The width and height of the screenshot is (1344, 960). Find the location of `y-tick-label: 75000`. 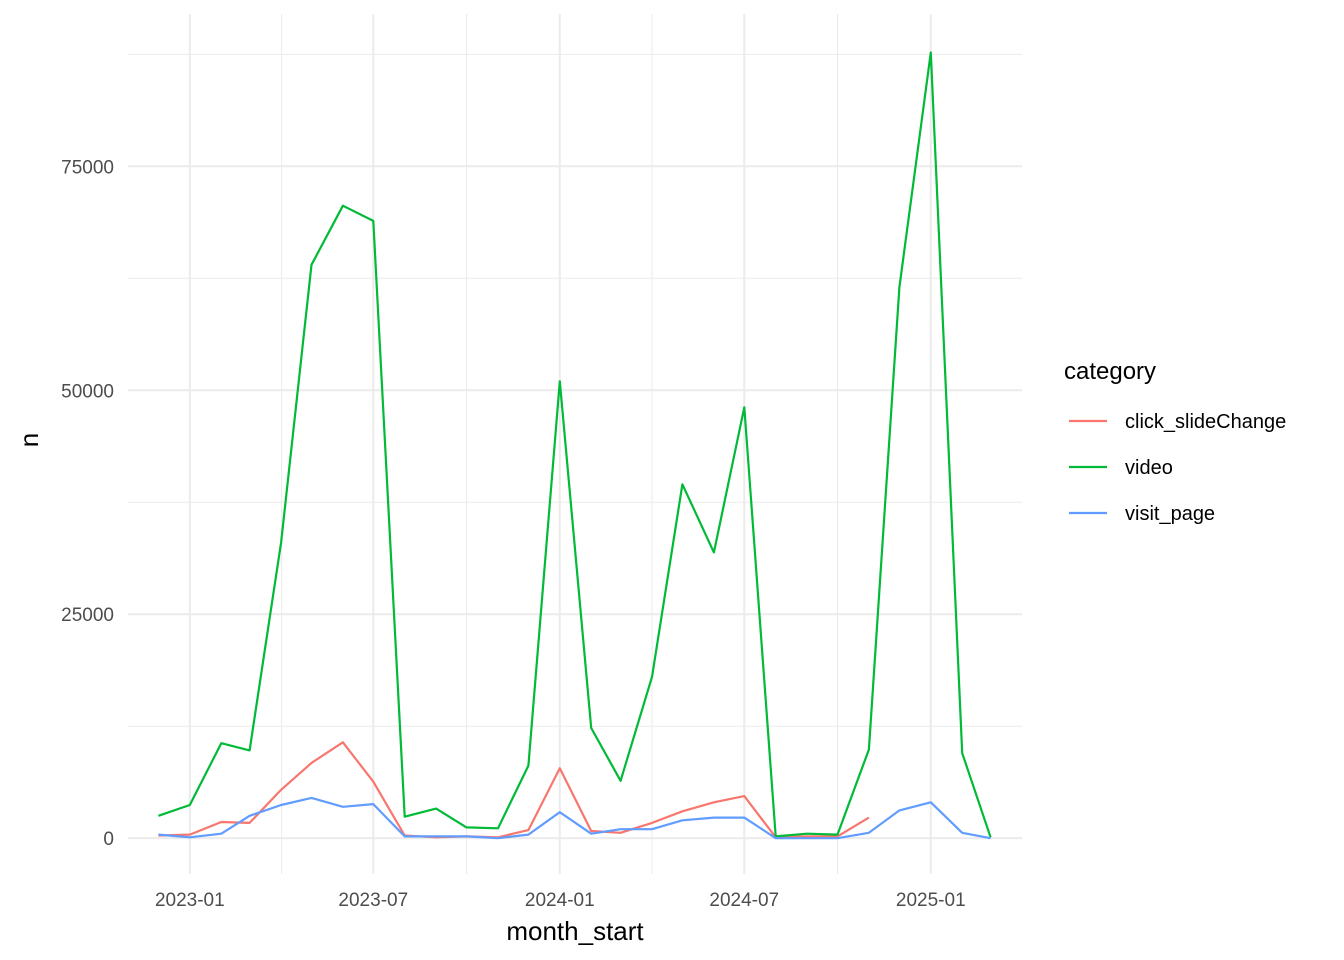

y-tick-label: 75000 is located at coordinates (87, 167).